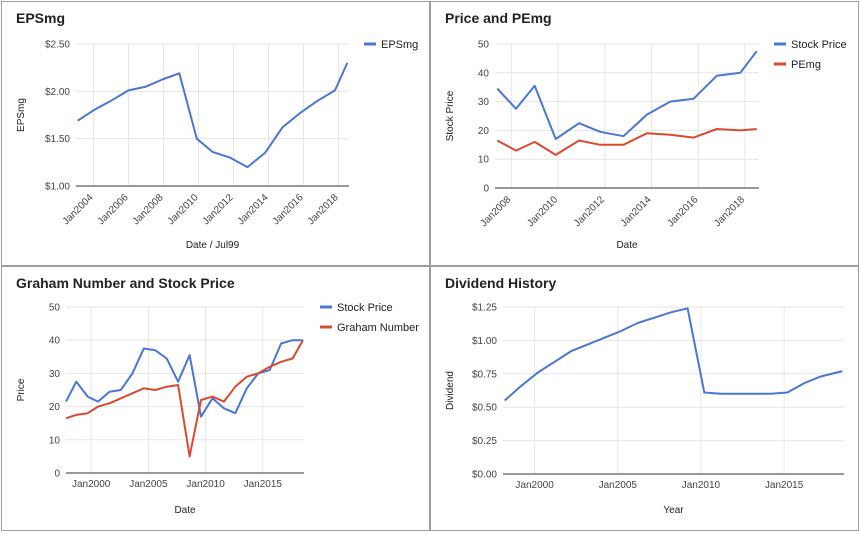 The width and height of the screenshot is (860, 534). Describe the element at coordinates (399, 45) in the screenshot. I see `legend-entry: EPSmg` at that location.